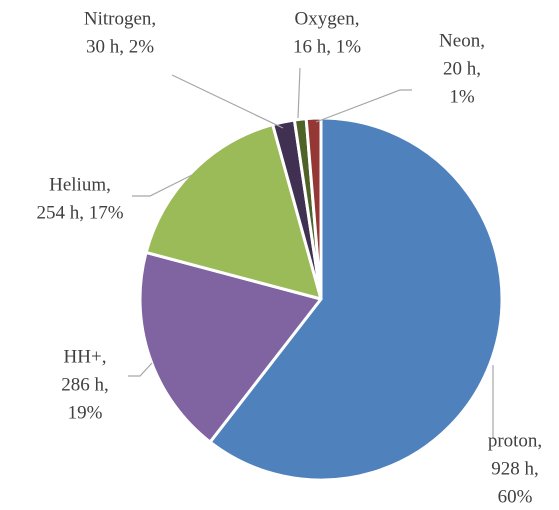 This screenshot has height=510, width=559. What do you see at coordinates (462, 68) in the screenshot?
I see `data-label: 20 h,` at bounding box center [462, 68].